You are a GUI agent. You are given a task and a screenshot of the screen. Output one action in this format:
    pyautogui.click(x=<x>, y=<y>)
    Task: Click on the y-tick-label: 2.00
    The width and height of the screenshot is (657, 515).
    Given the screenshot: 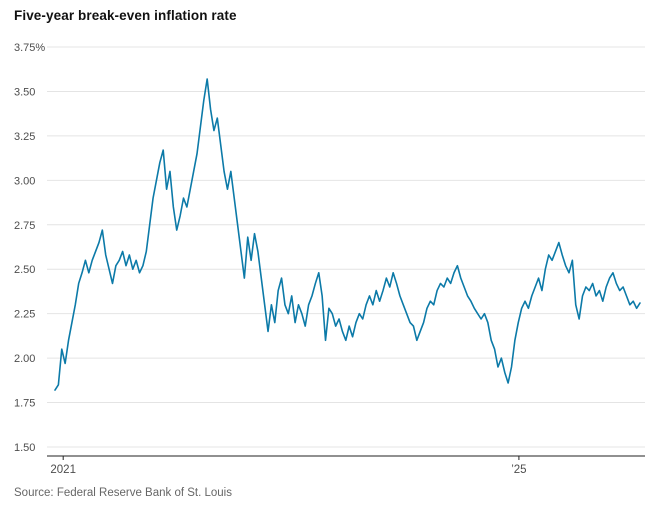 What is the action you would take?
    pyautogui.click(x=24, y=359)
    